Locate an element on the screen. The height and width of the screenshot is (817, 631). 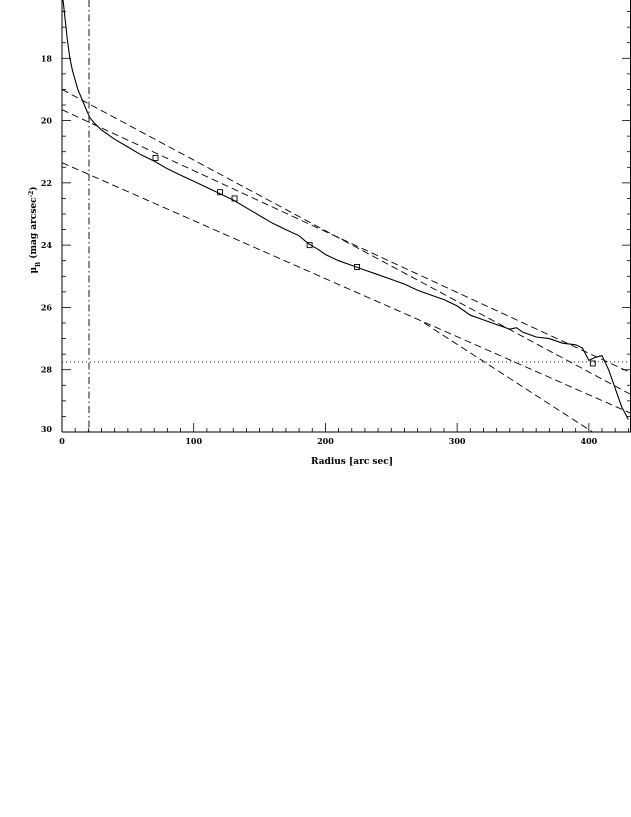
y-axis-title-symbol: μ is located at coordinates (34, 270).